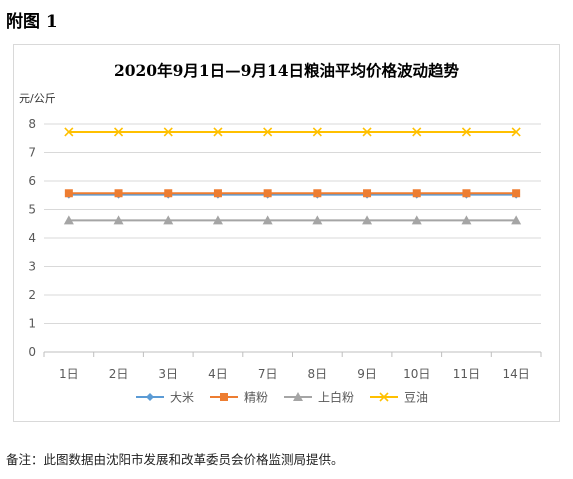  I want to click on y-tick-label: 2, so click(32, 295).